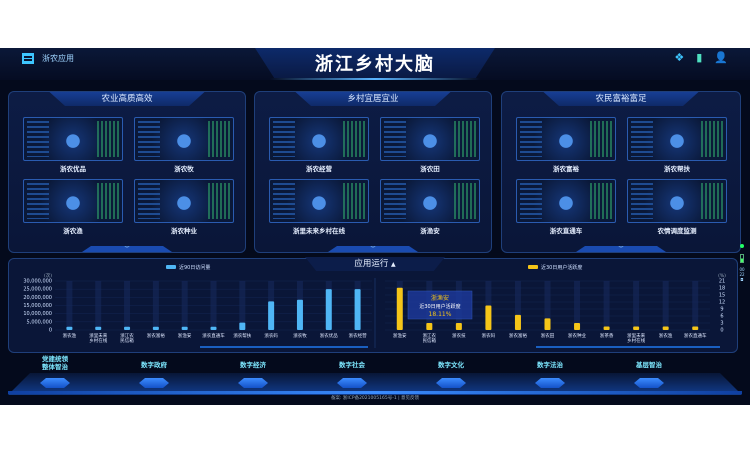 This screenshot has width=750, height=454. I want to click on y-tick-label: 3, so click(721, 324).